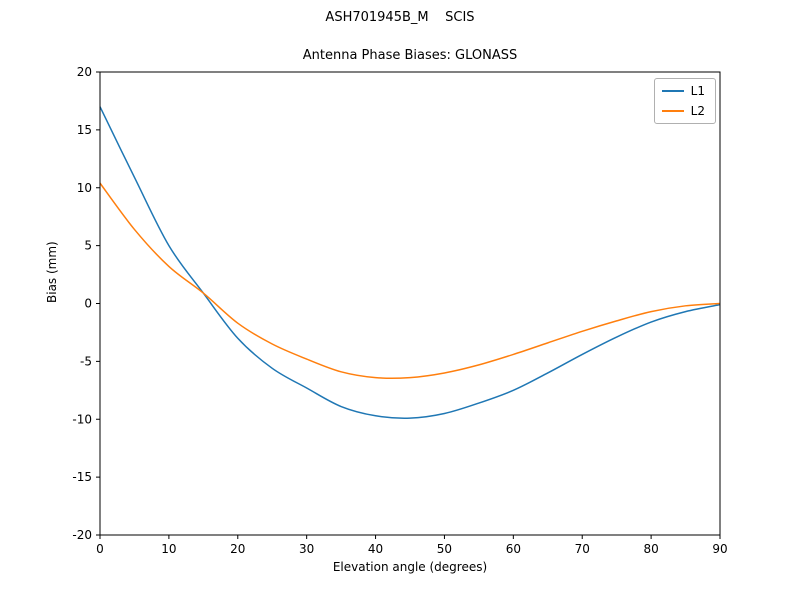 The height and width of the screenshot is (600, 800). Describe the element at coordinates (444, 549) in the screenshot. I see `x-tick-label: 50` at that location.